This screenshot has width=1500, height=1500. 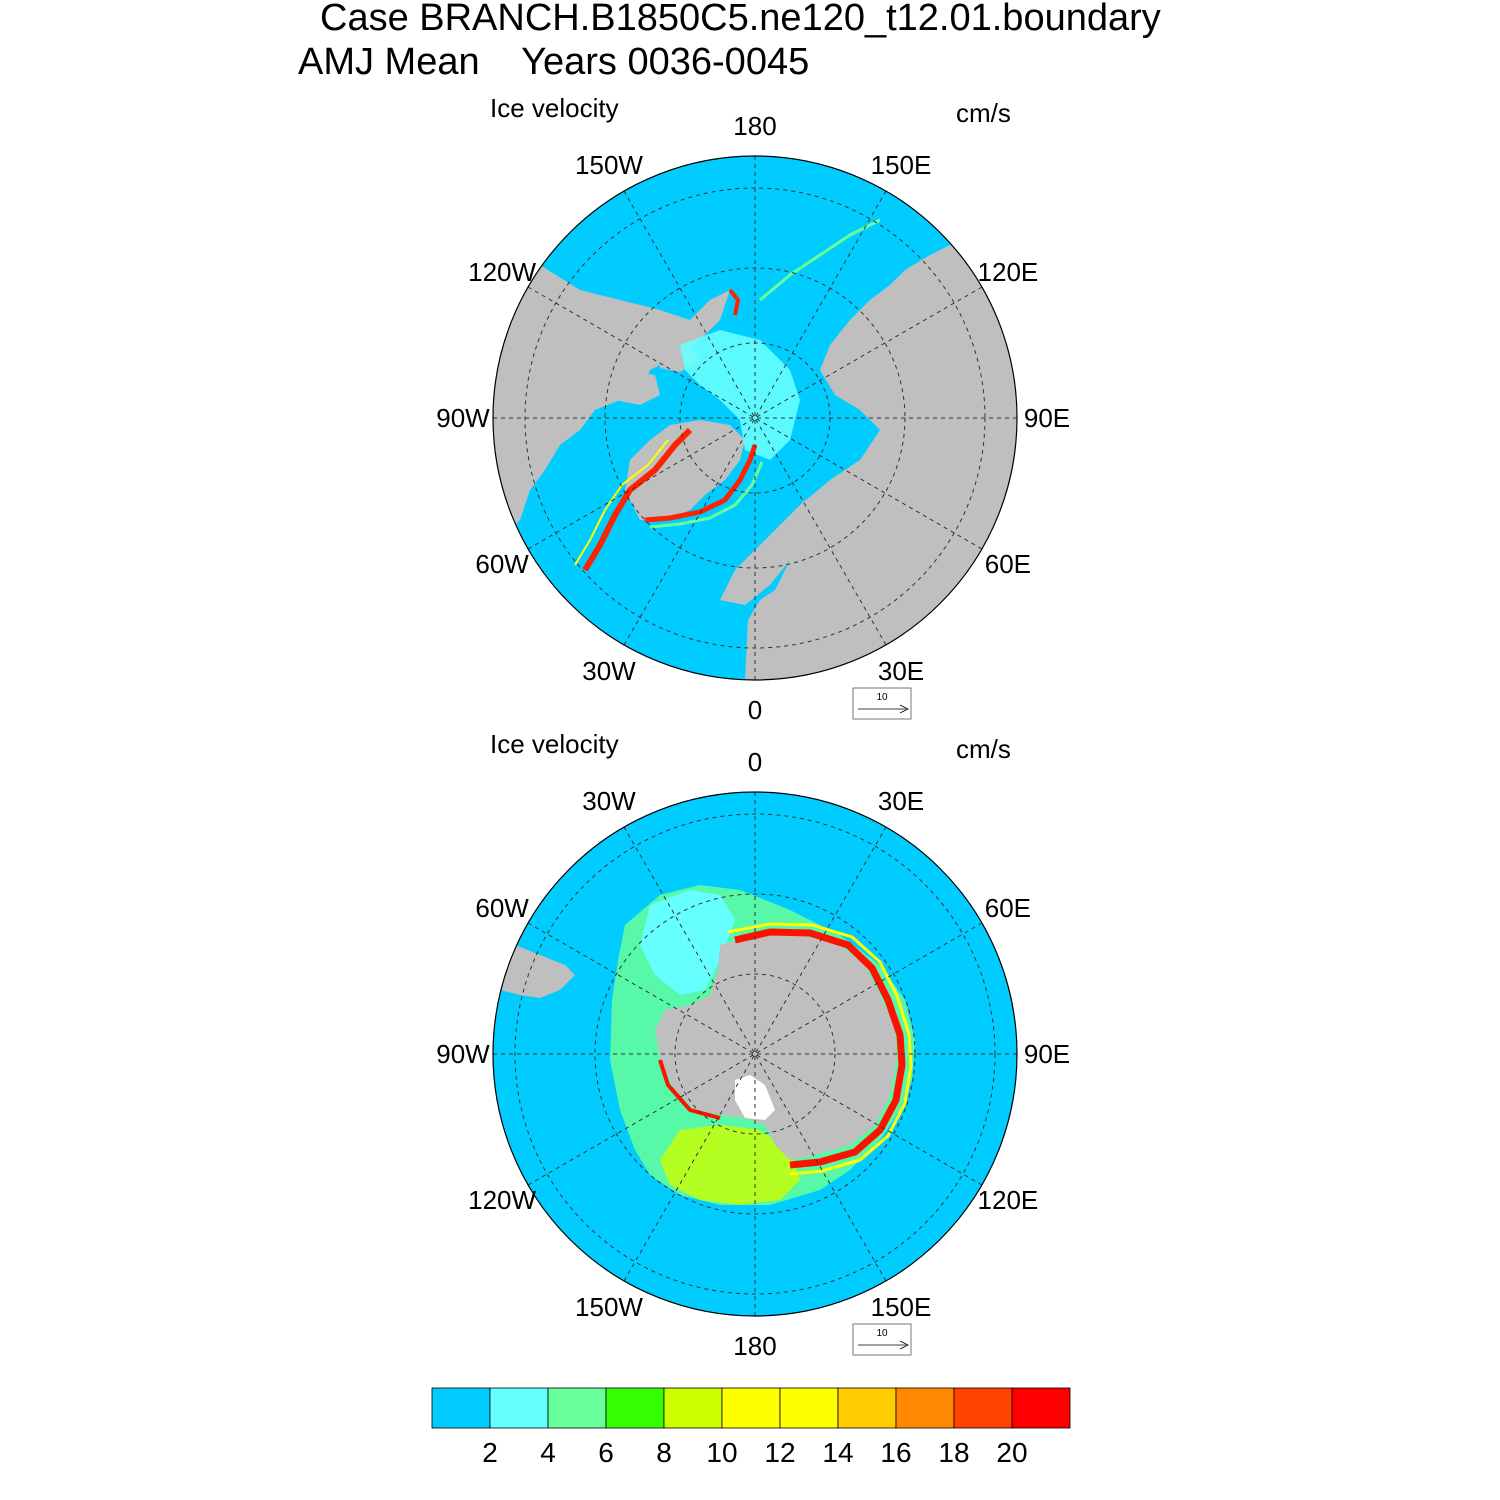 What do you see at coordinates (554, 744) in the screenshot?
I see `south-left-label: Ice velocity` at bounding box center [554, 744].